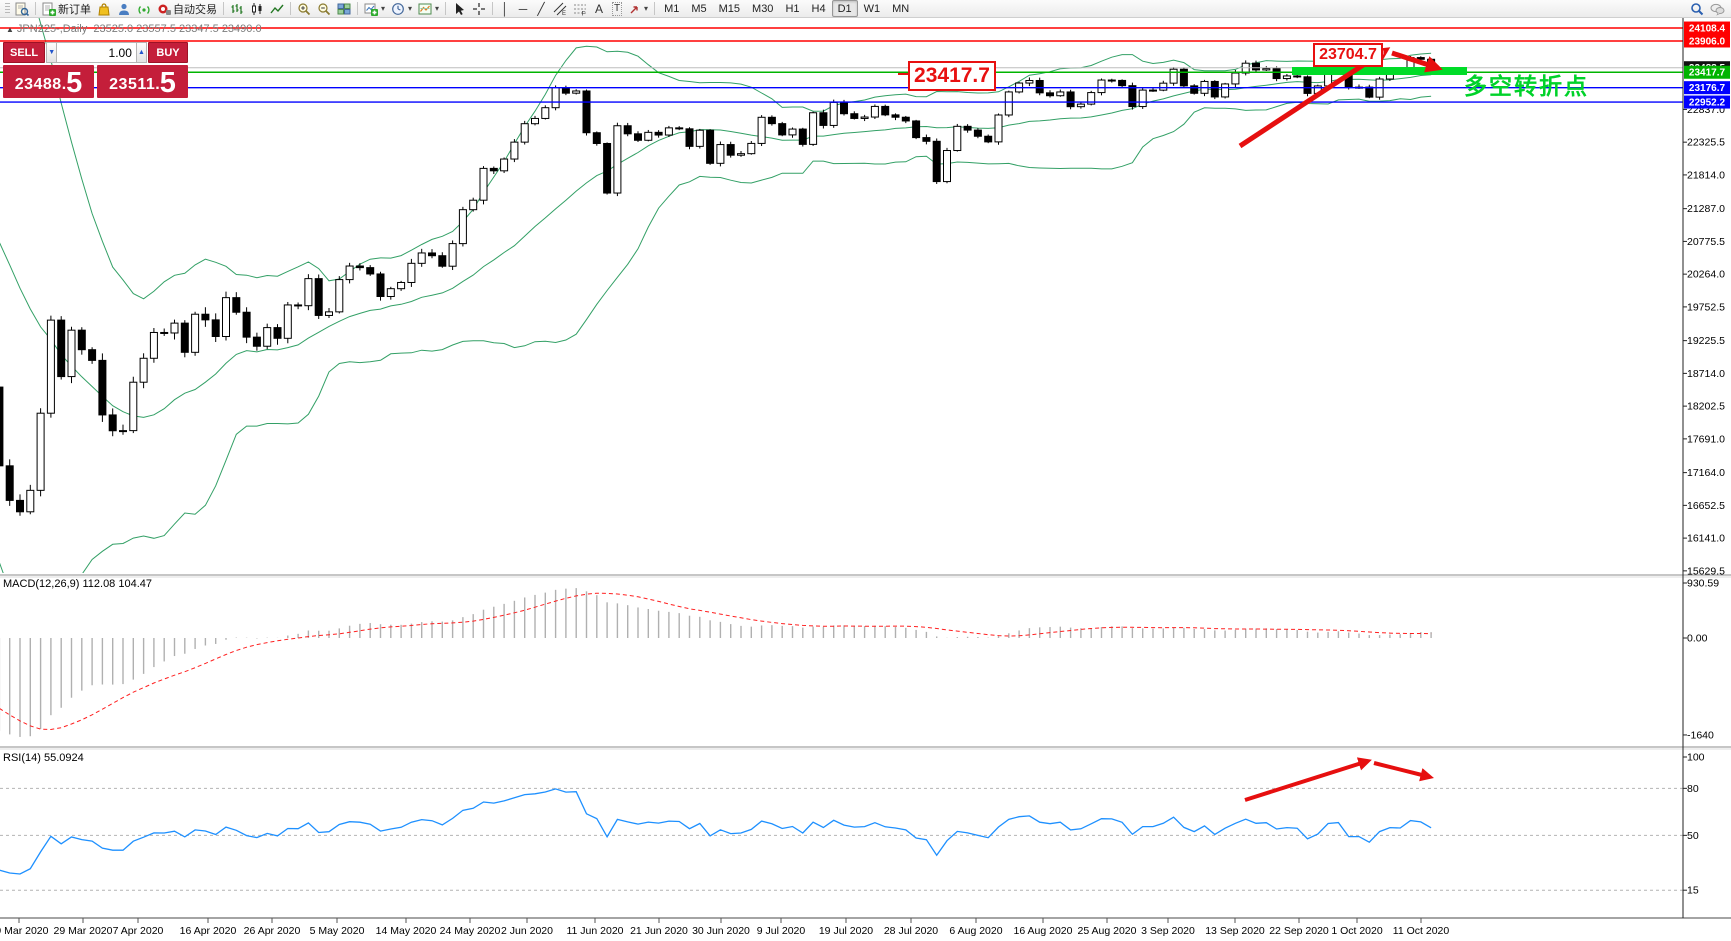 This screenshot has height=941, width=1731. I want to click on date-tick-label: 16 Apr 2020, so click(208, 931).